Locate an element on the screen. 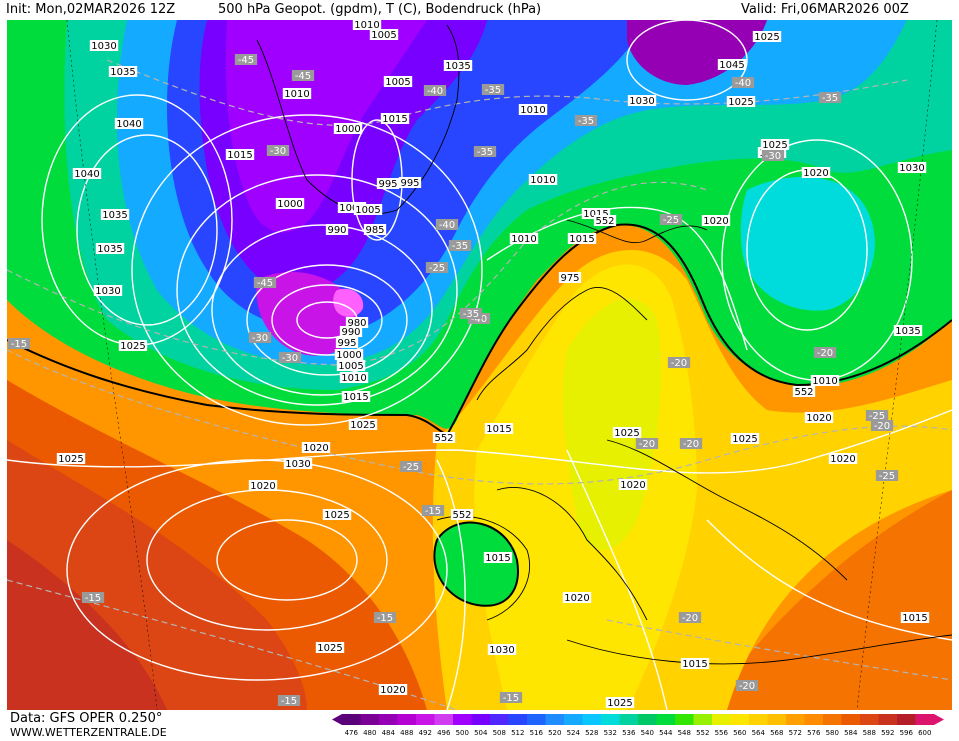  field-576-se is located at coordinates (829, 600).